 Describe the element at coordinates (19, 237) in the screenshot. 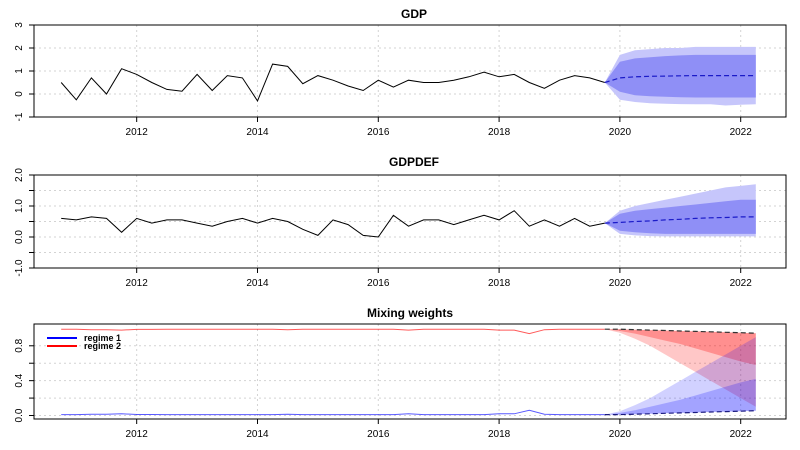

I see `y-tick-label-gdpdef: 0.0` at that location.